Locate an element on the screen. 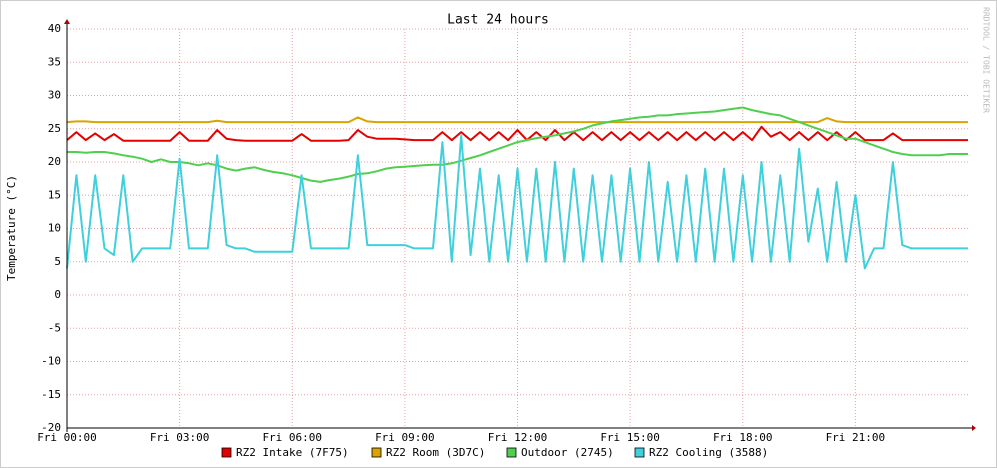  legend-label: RZ2 Intake (7F75) is located at coordinates (292, 452).